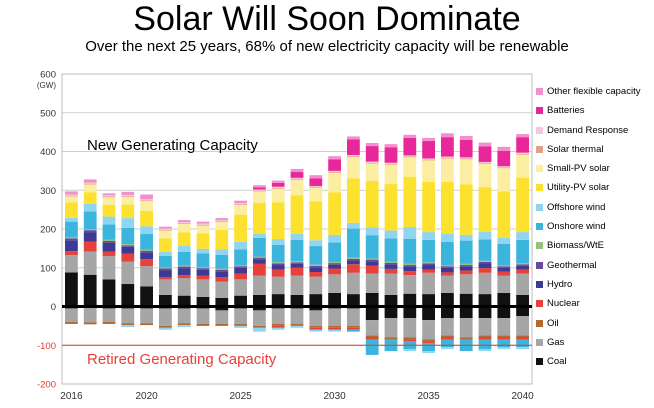  Describe the element at coordinates (595, 269) in the screenshot. I see `legend-item: Geothermal` at that location.